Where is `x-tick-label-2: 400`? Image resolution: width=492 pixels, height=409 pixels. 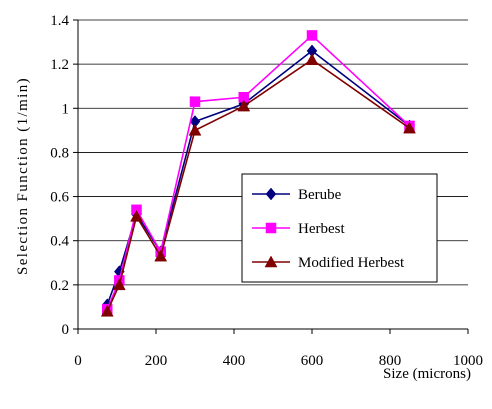 x-tick-label-2: 400 is located at coordinates (234, 361).